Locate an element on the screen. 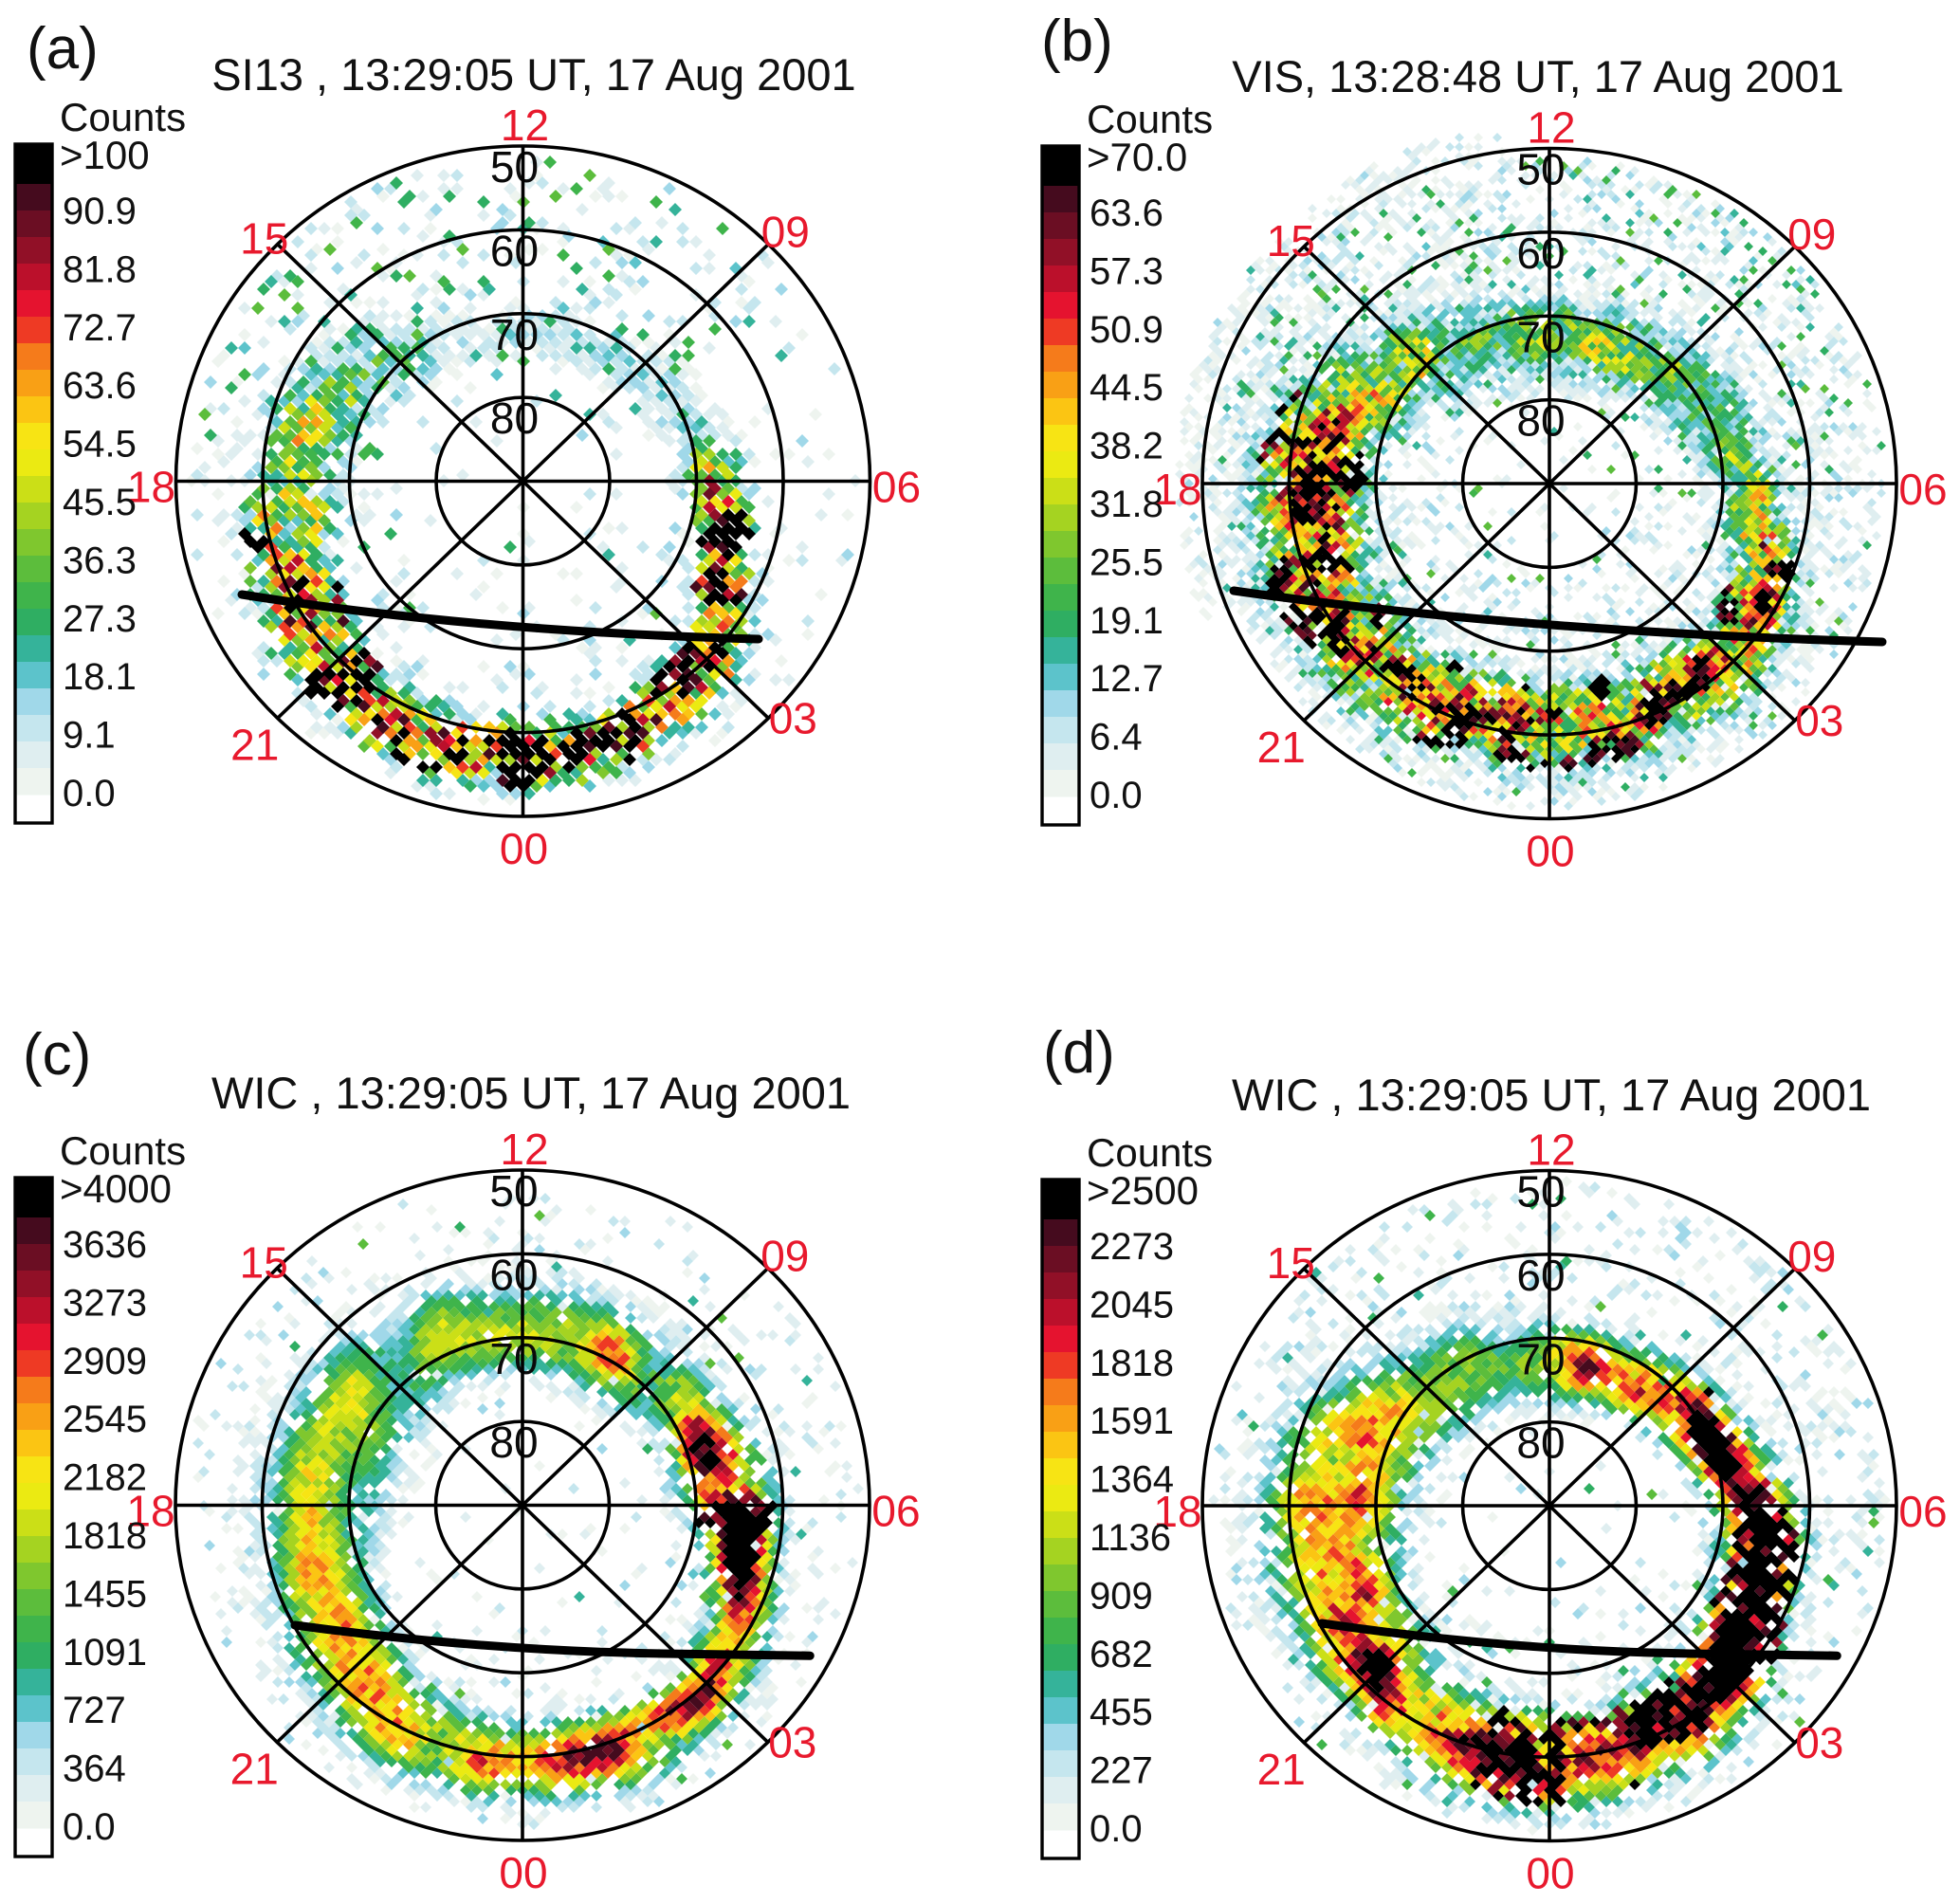 The width and height of the screenshot is (1960, 1903). svg-text: 25.5 is located at coordinates (1126, 562).